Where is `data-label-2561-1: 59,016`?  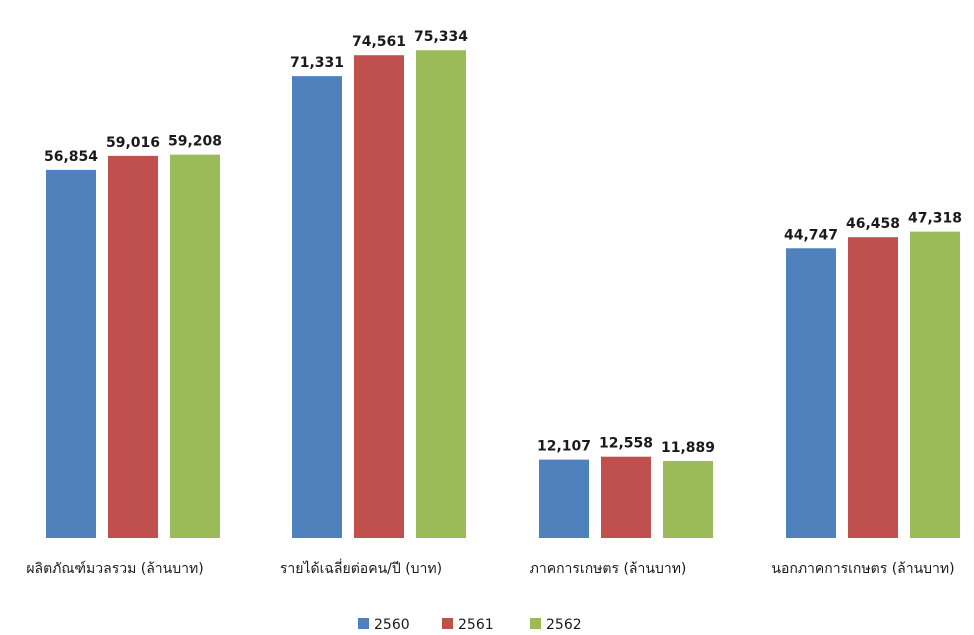 data-label-2561-1: 59,016 is located at coordinates (133, 143).